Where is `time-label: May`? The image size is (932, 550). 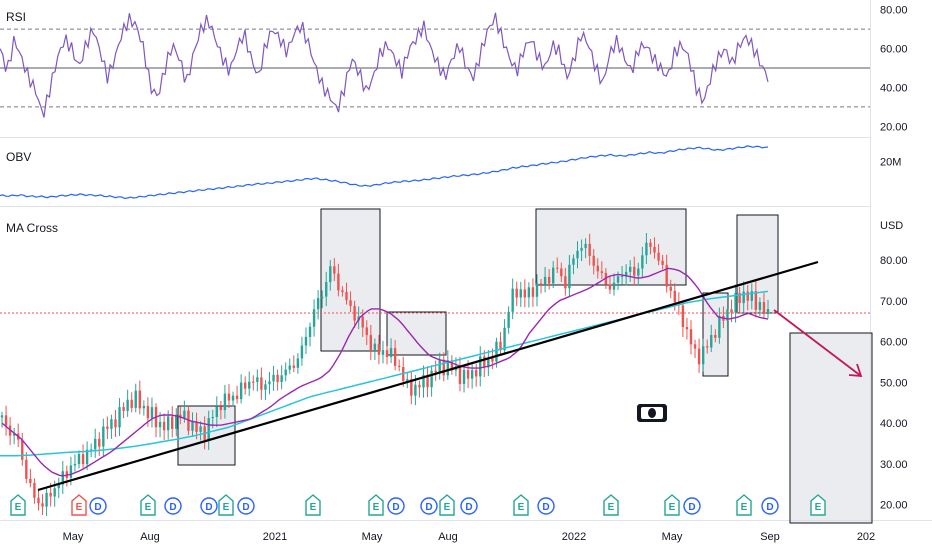
time-label: May is located at coordinates (73, 537).